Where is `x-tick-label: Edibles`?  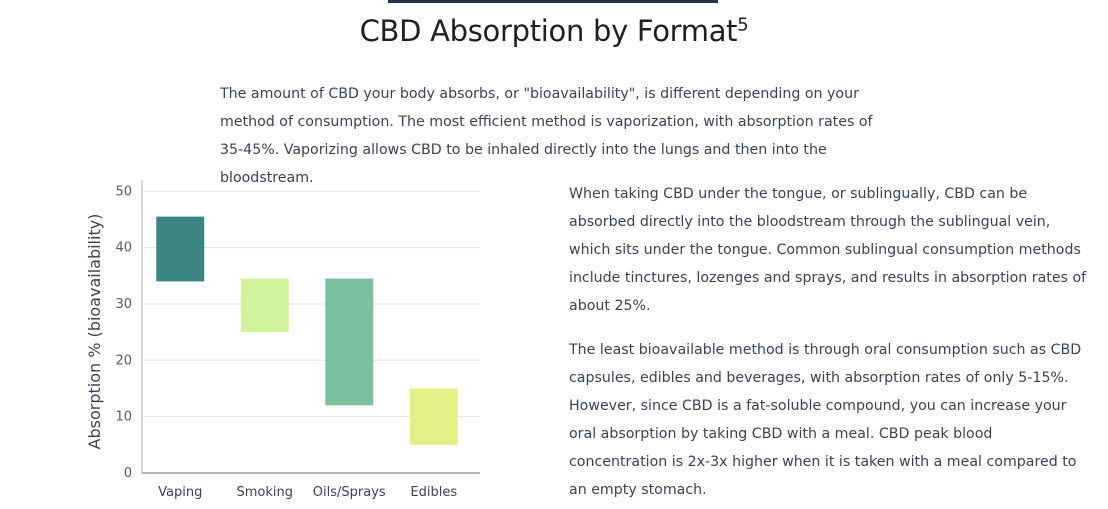 x-tick-label: Edibles is located at coordinates (433, 492).